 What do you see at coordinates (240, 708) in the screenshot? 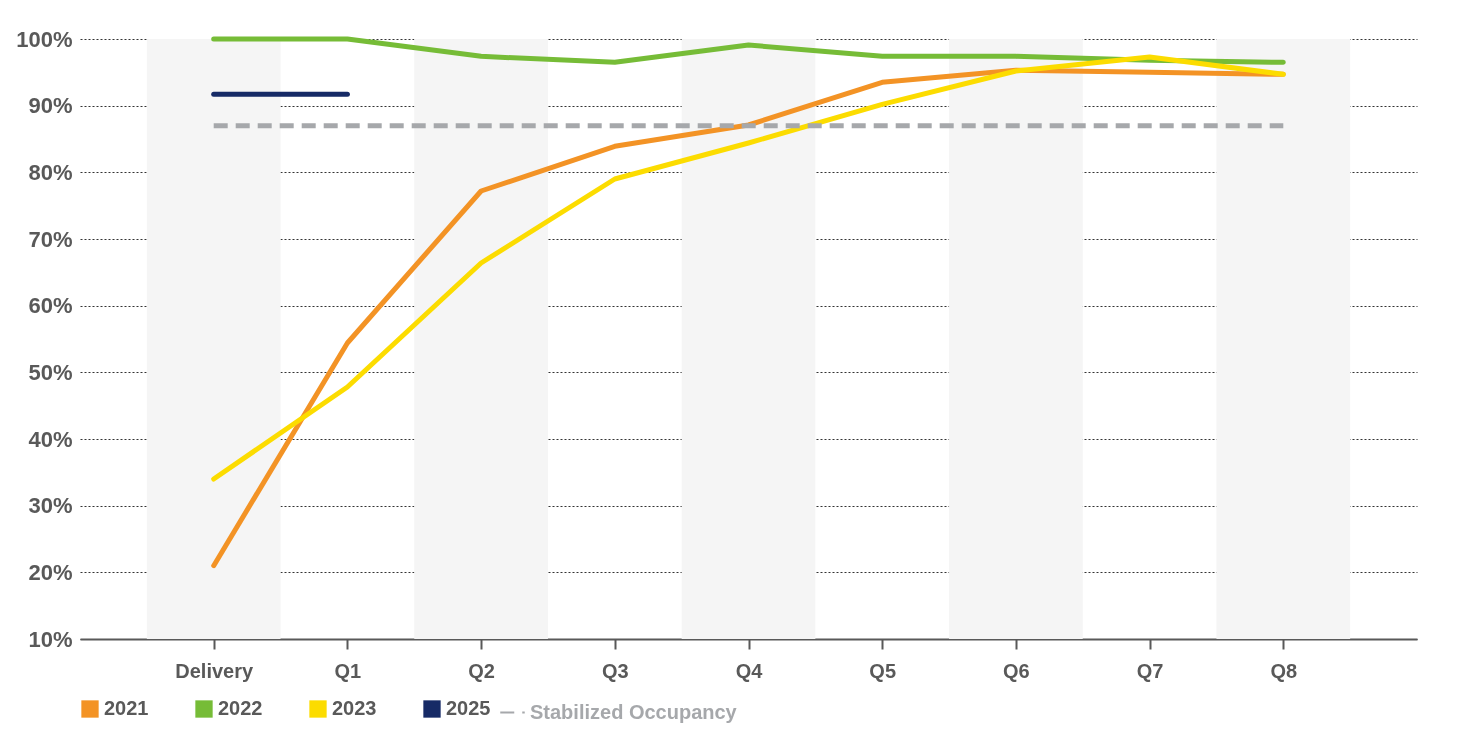
I see `legend-label: 2022` at bounding box center [240, 708].